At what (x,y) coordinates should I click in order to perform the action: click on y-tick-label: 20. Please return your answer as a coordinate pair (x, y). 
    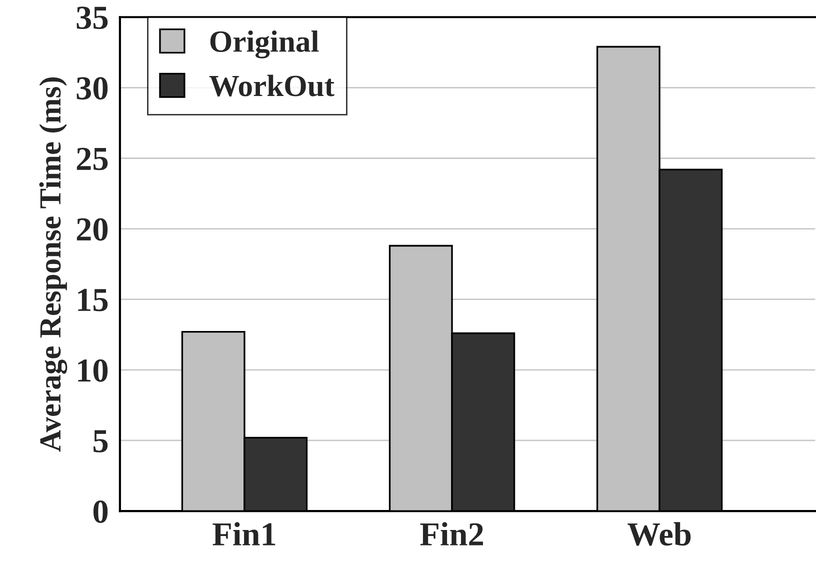
    Looking at the image, I should click on (92, 229).